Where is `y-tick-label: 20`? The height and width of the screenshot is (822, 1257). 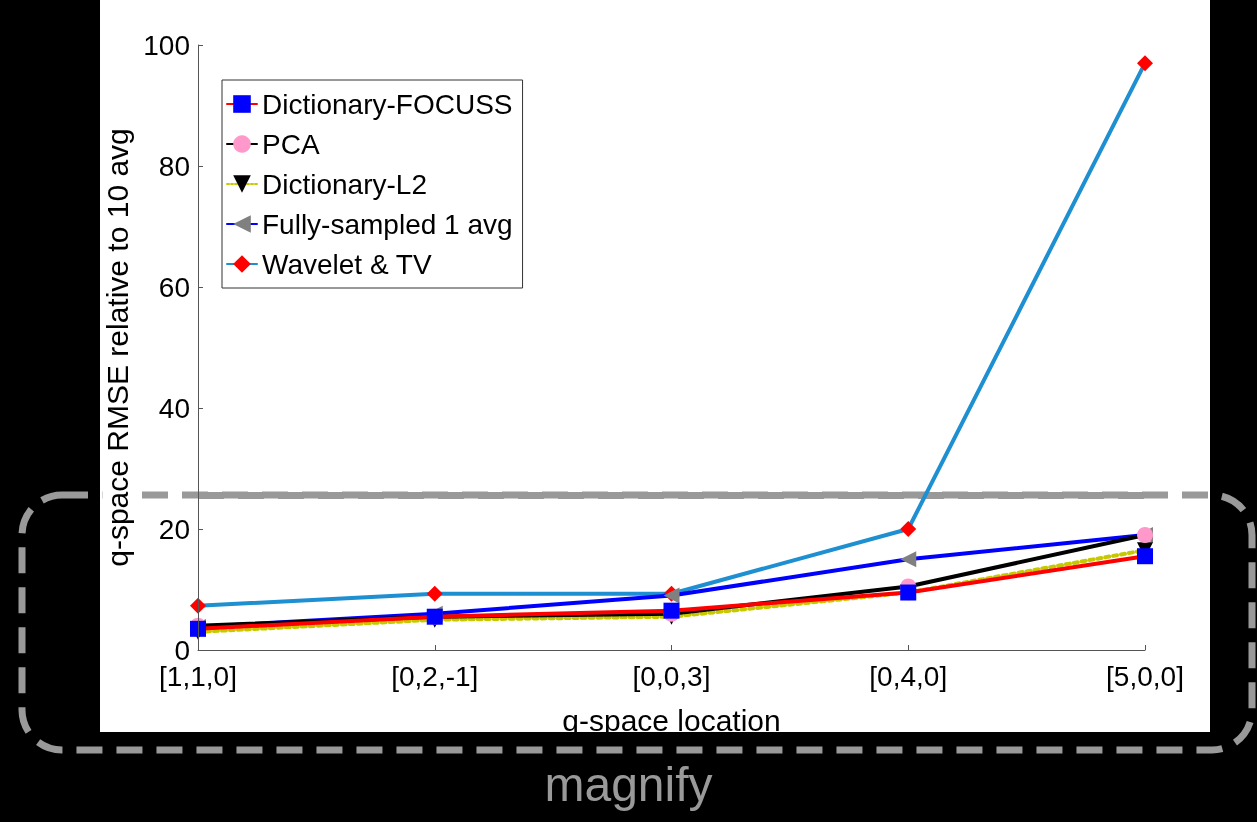 y-tick-label: 20 is located at coordinates (174, 529).